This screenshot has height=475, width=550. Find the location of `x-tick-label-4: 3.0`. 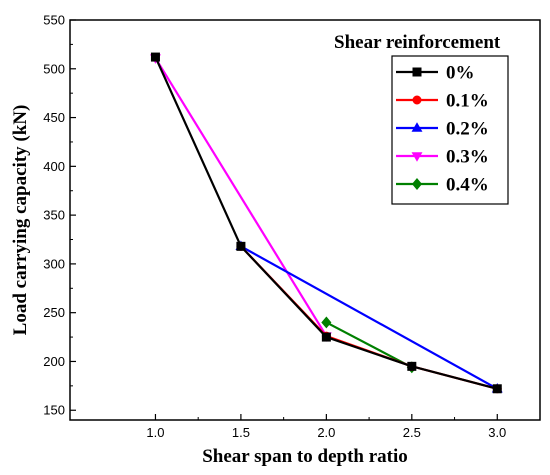

x-tick-label-4: 3.0 is located at coordinates (497, 432).